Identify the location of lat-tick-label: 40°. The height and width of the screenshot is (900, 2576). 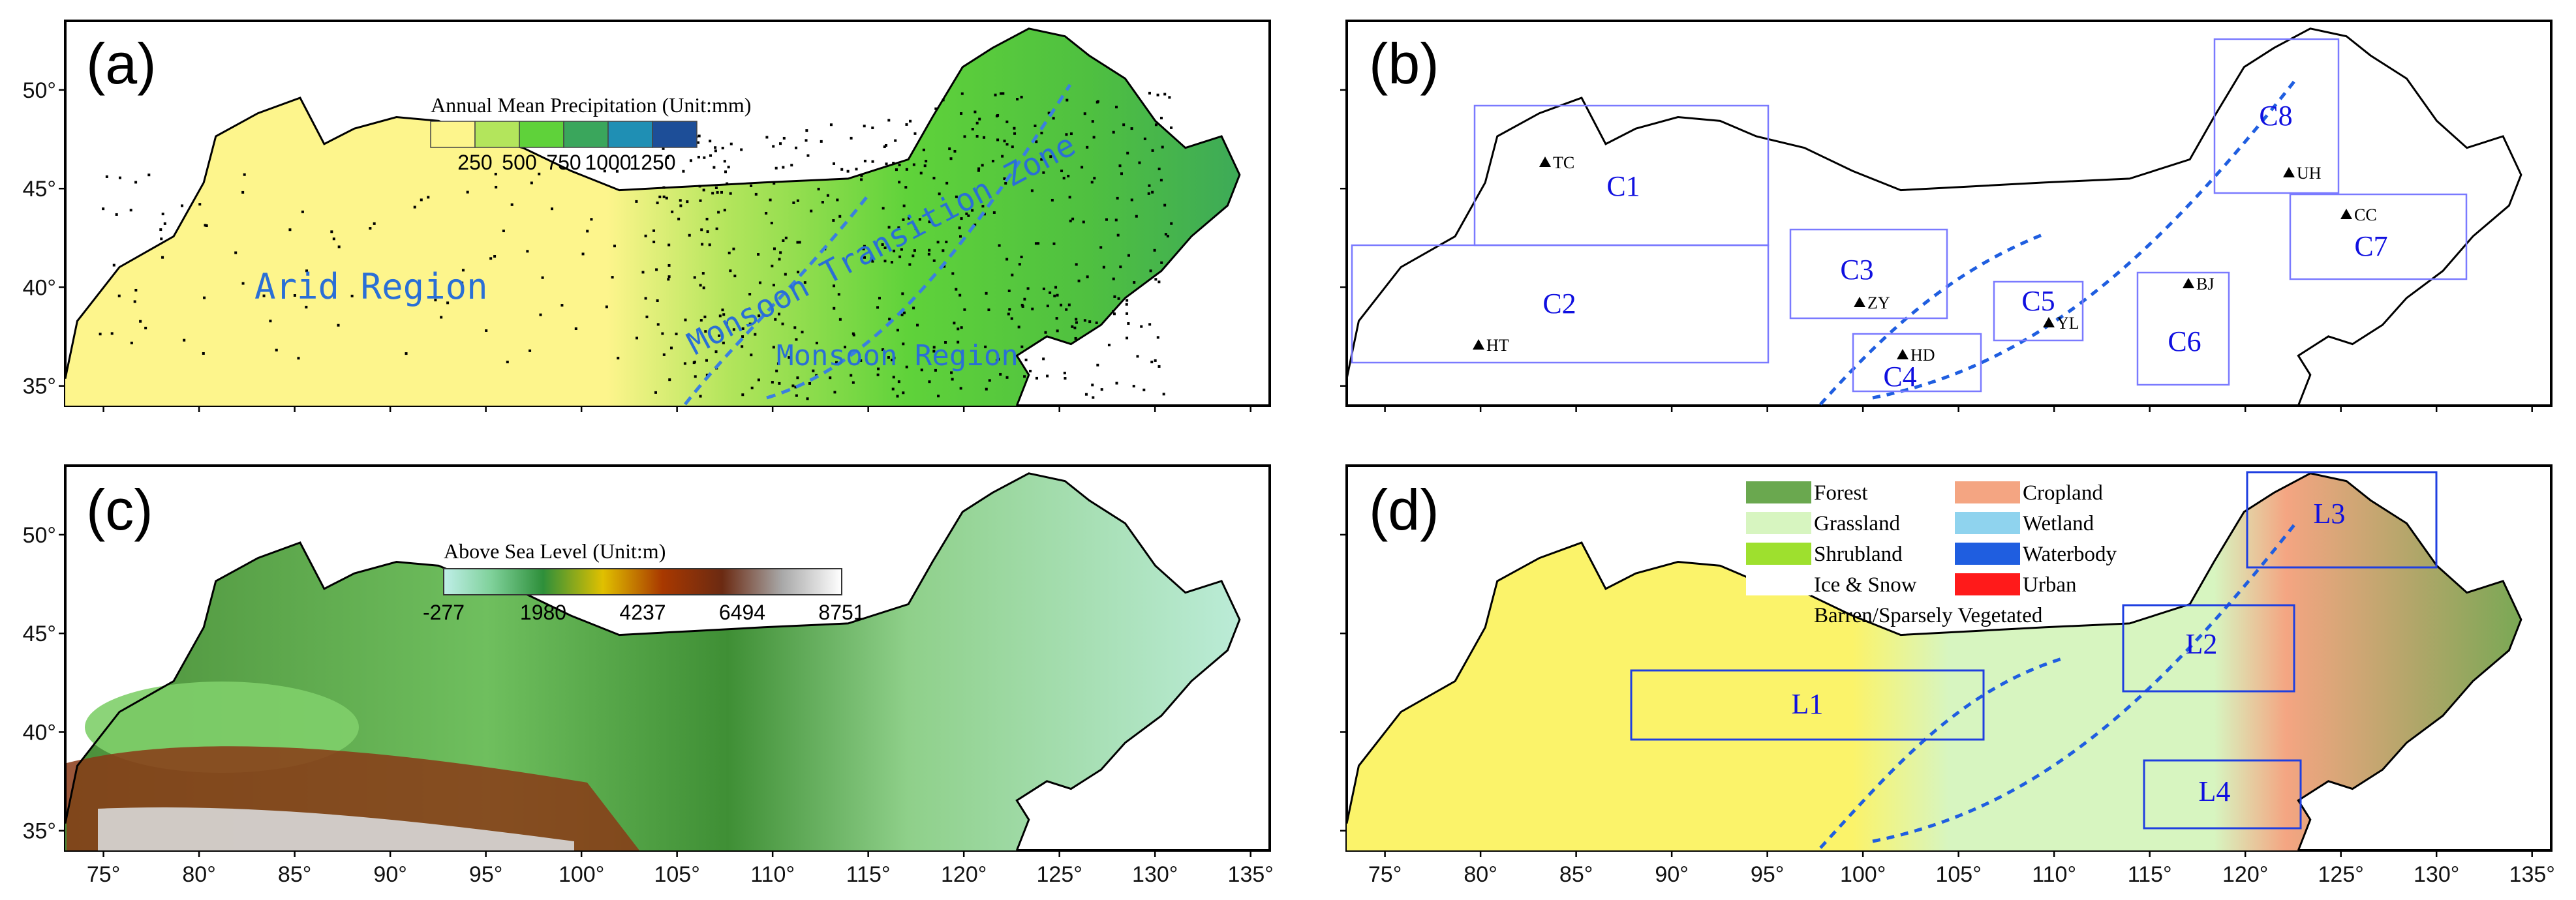
(39, 288).